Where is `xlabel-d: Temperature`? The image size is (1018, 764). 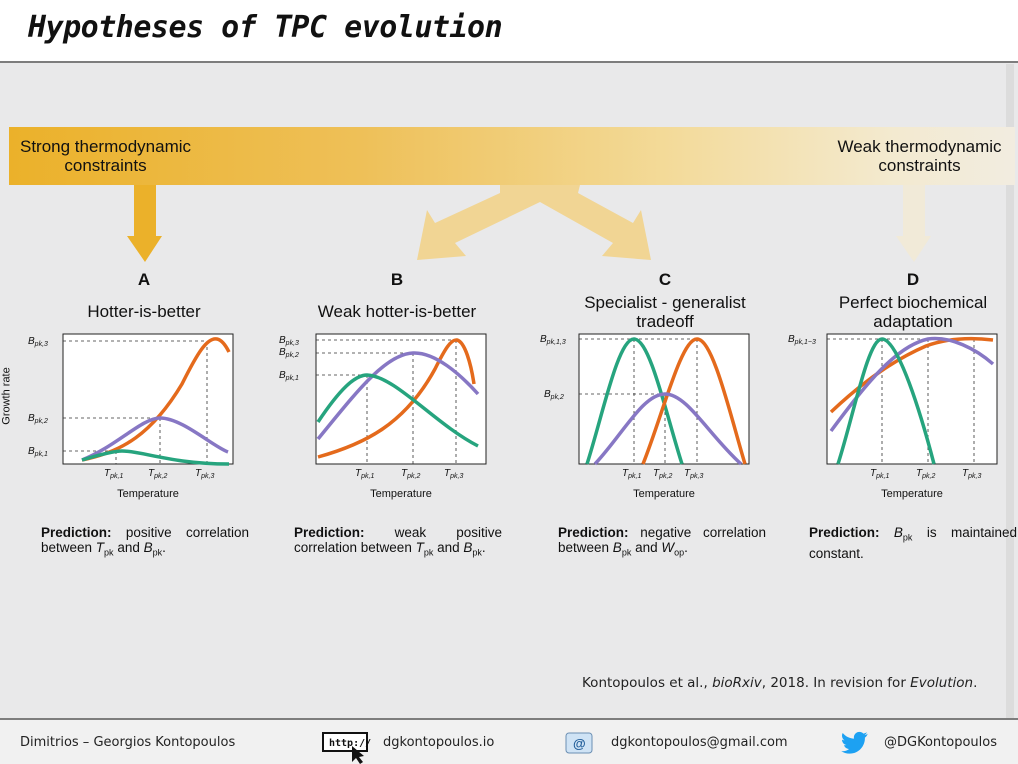 xlabel-d: Temperature is located at coordinates (912, 494).